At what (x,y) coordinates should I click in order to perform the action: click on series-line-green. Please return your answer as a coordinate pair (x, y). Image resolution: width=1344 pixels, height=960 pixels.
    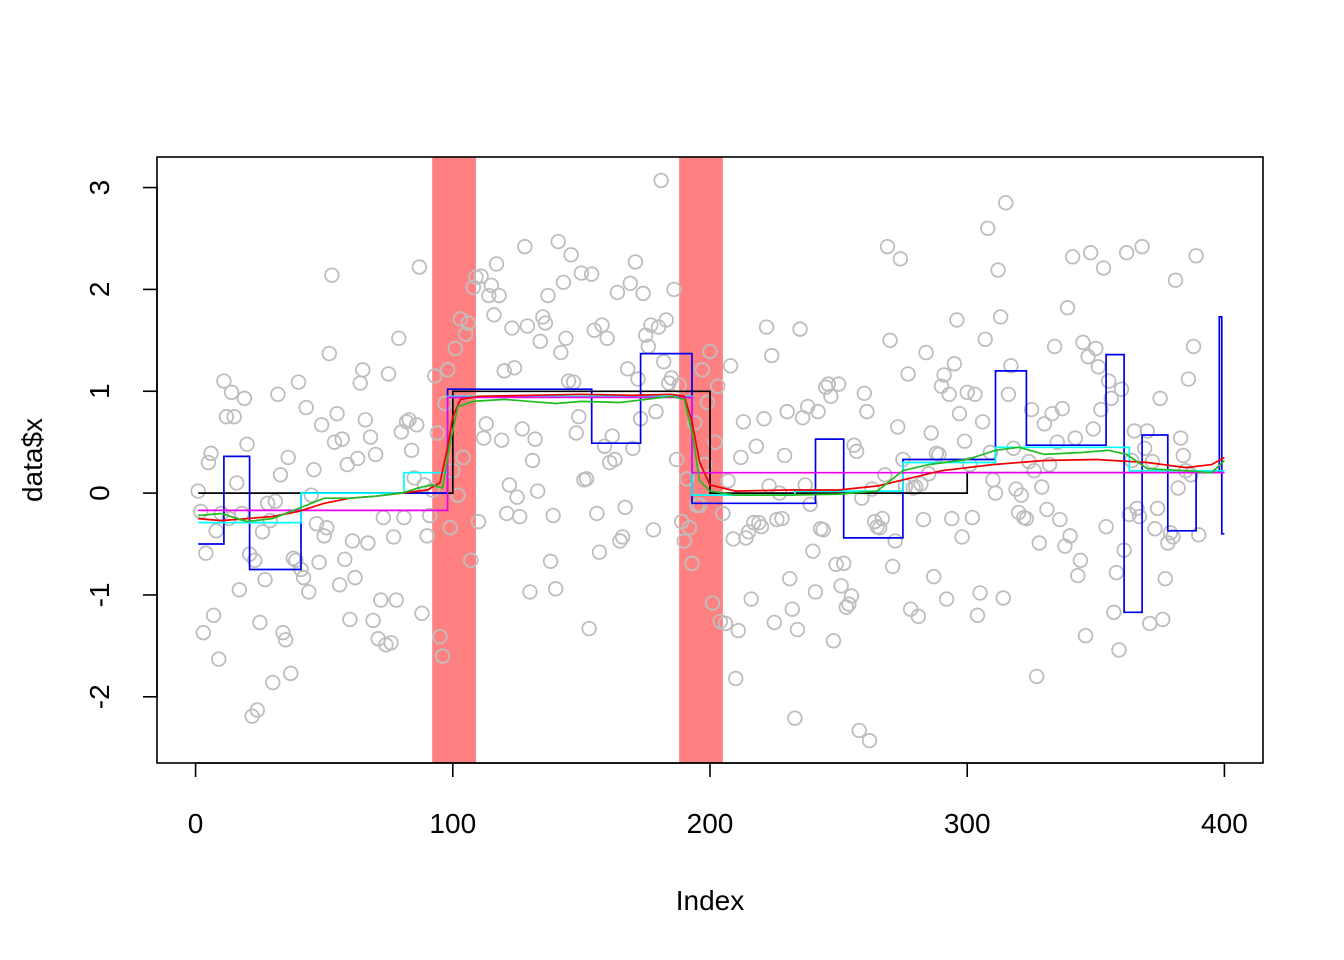
    Looking at the image, I should click on (711, 459).